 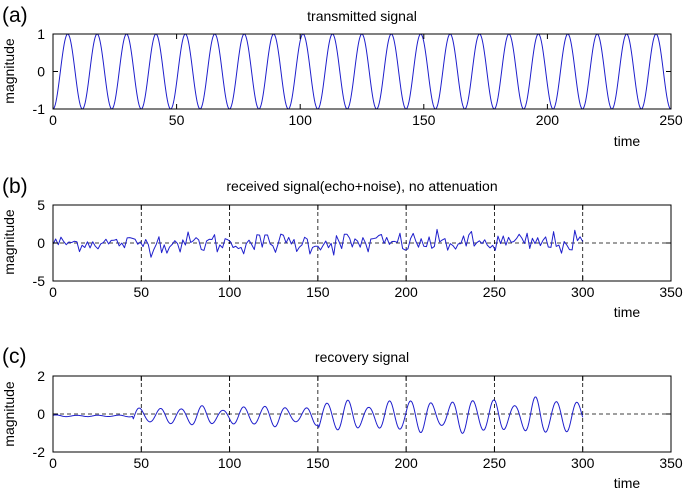 What do you see at coordinates (424, 120) in the screenshot?
I see `x-tick-label-150-a: 150` at bounding box center [424, 120].